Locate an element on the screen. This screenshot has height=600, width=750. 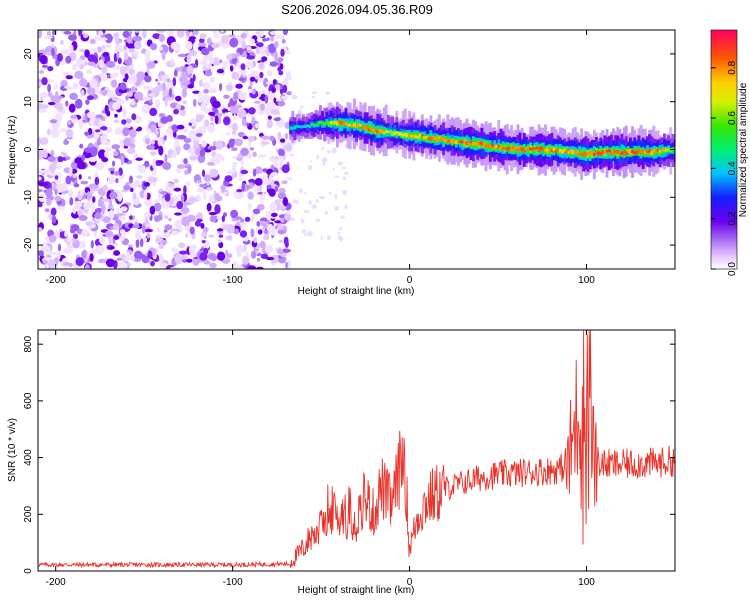
colorbar-tick-label: 0.2 is located at coordinates (732, 218).